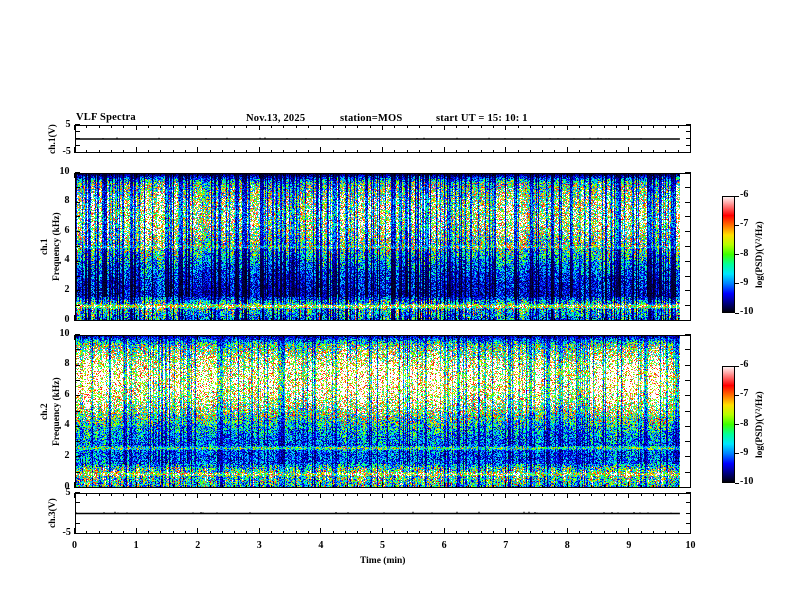 The height and width of the screenshot is (612, 792). Describe the element at coordinates (744, 253) in the screenshot. I see `ch1-spec-colorbar-tick-label: -8` at that location.